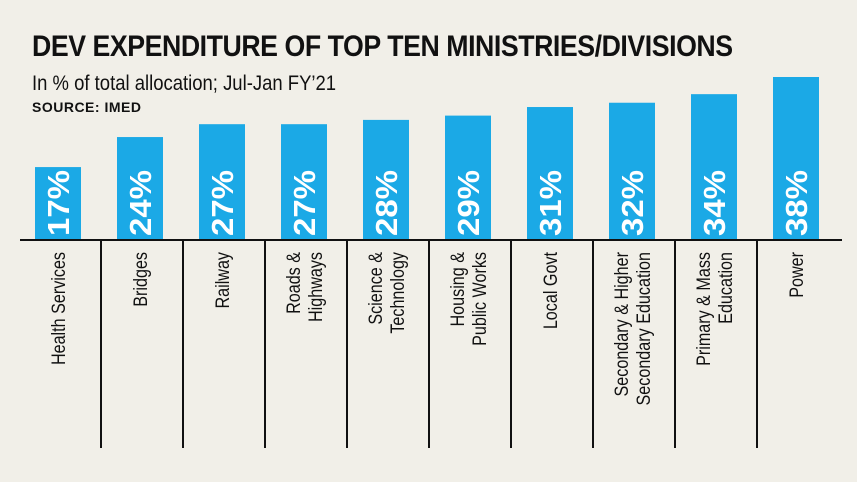 The width and height of the screenshot is (857, 482). I want to click on value-label-4: 27%, so click(304, 203).